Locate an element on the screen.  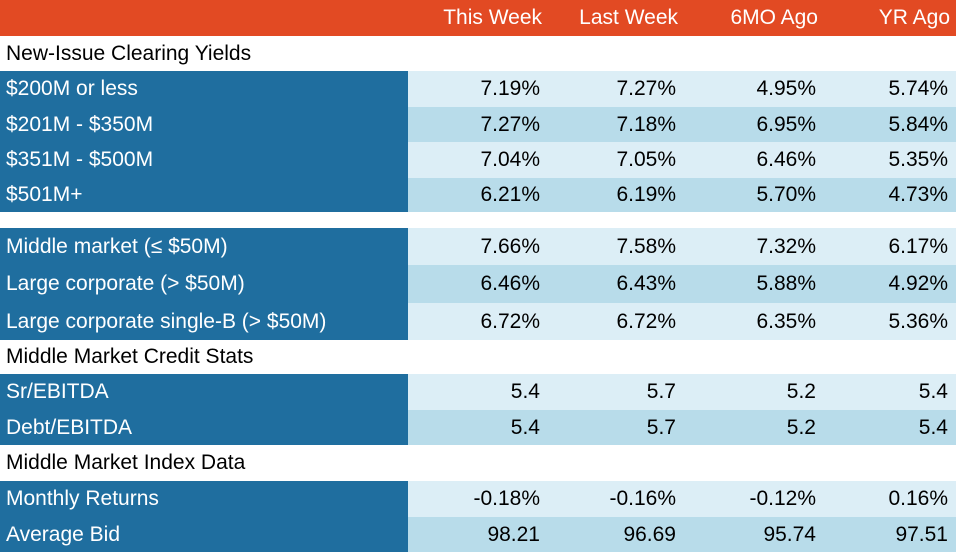
table-row: $200M or less 7.19% 7.27% 4.95% 5.74% is located at coordinates (478, 89).